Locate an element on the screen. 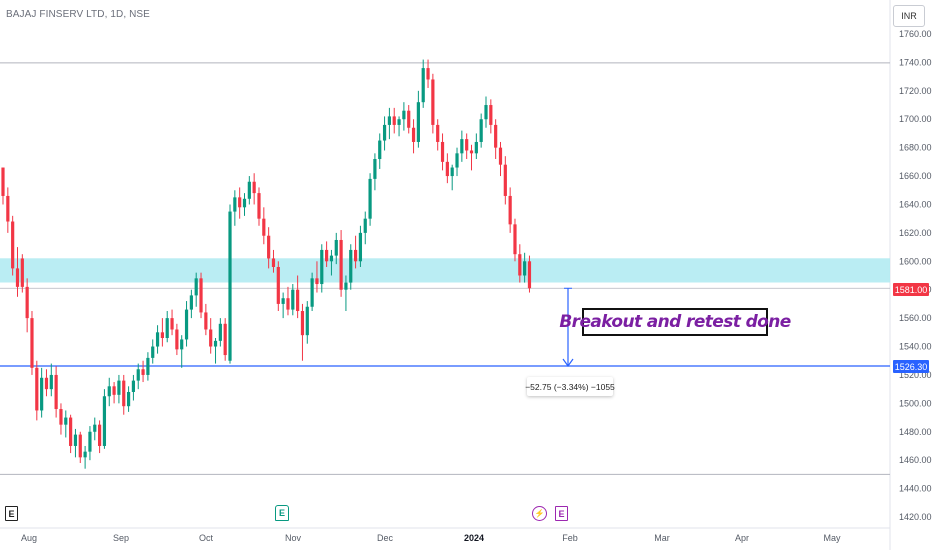 The width and height of the screenshot is (932, 555). price-tick-label: 1500.00 is located at coordinates (915, 403).